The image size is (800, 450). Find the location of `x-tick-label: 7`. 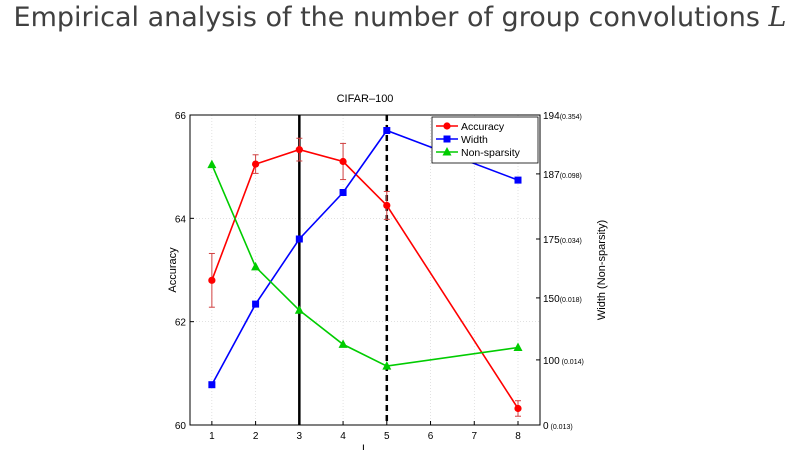

x-tick-label: 7 is located at coordinates (474, 436).